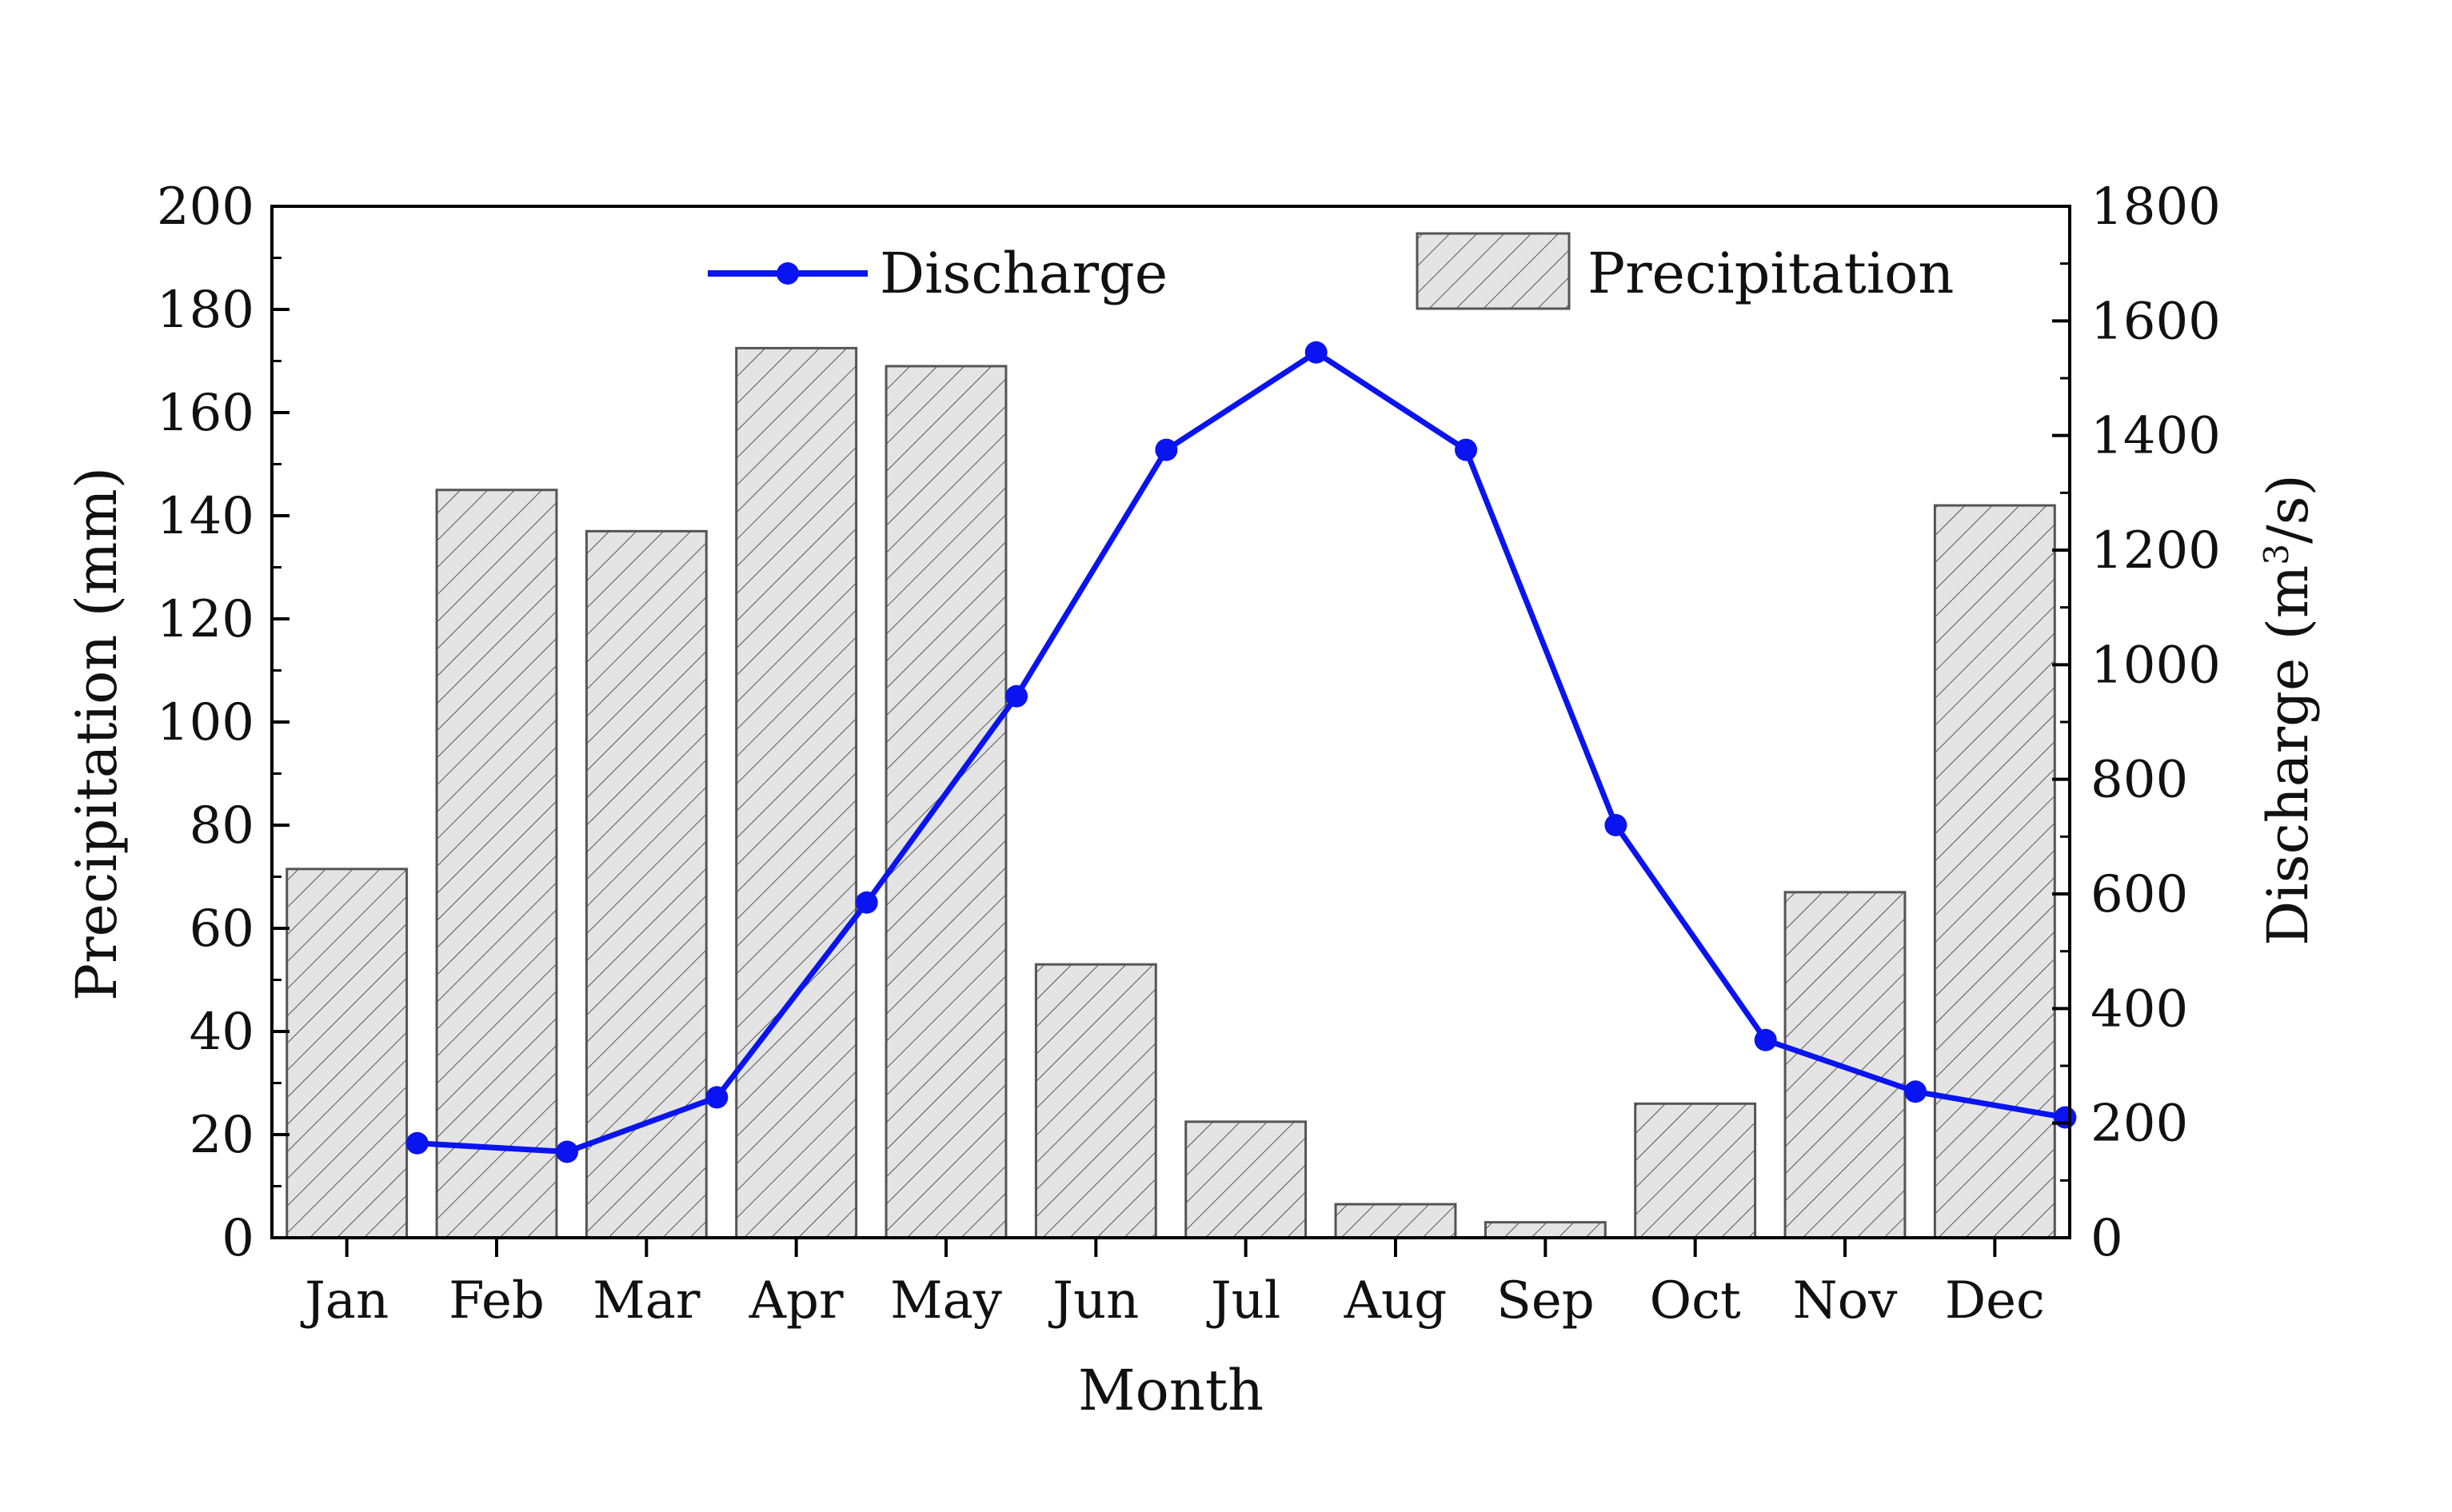  Describe the element at coordinates (946, 802) in the screenshot. I see `precipitation-bar-may` at that location.